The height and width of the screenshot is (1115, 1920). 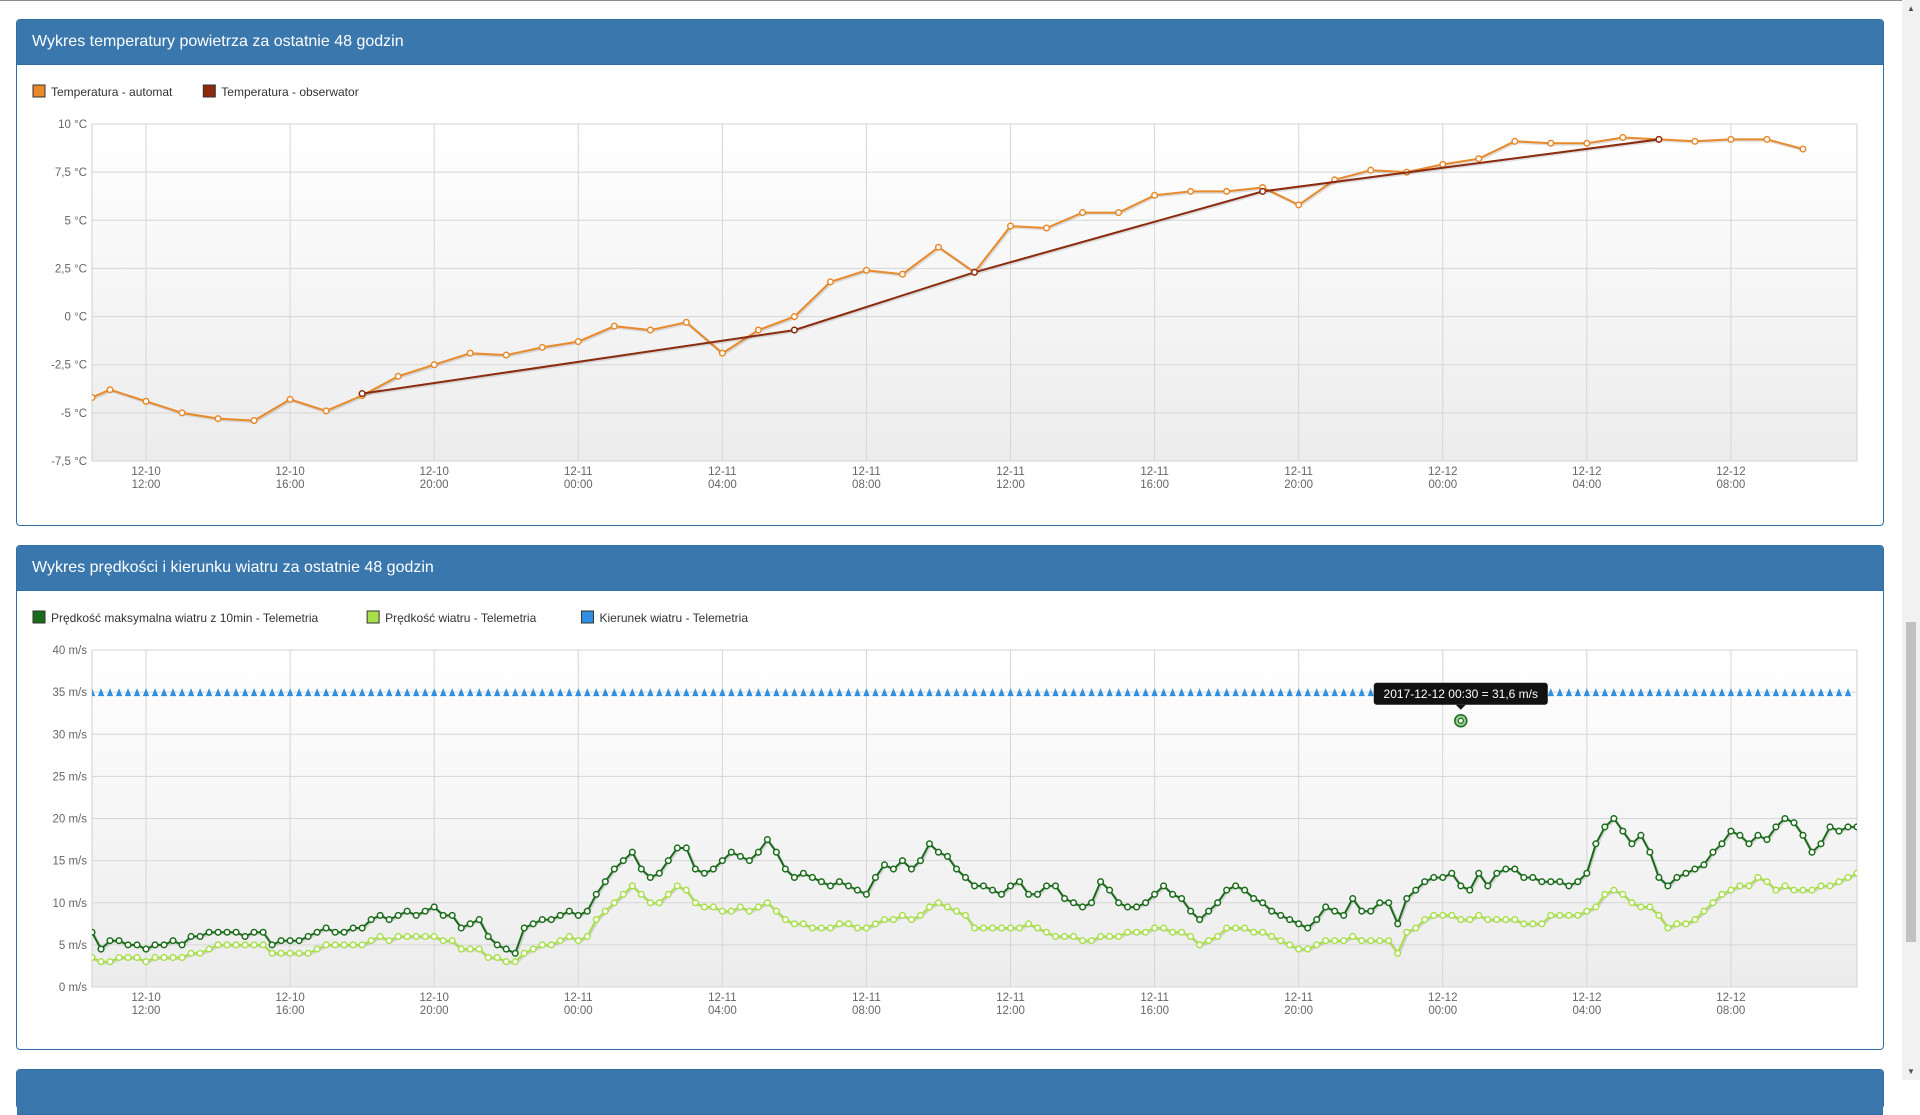 What do you see at coordinates (722, 485) in the screenshot?
I see `x-tick-time: 04:00` at bounding box center [722, 485].